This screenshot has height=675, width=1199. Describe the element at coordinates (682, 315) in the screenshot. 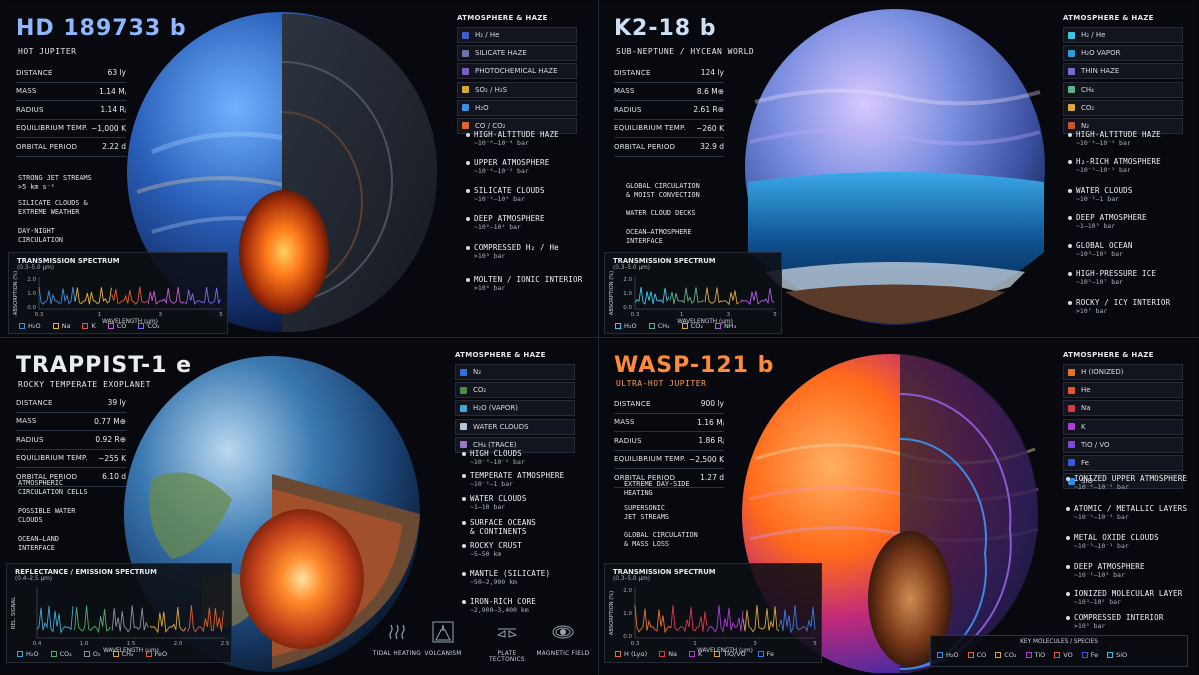

I see `spectrum-xtick: 1` at that location.